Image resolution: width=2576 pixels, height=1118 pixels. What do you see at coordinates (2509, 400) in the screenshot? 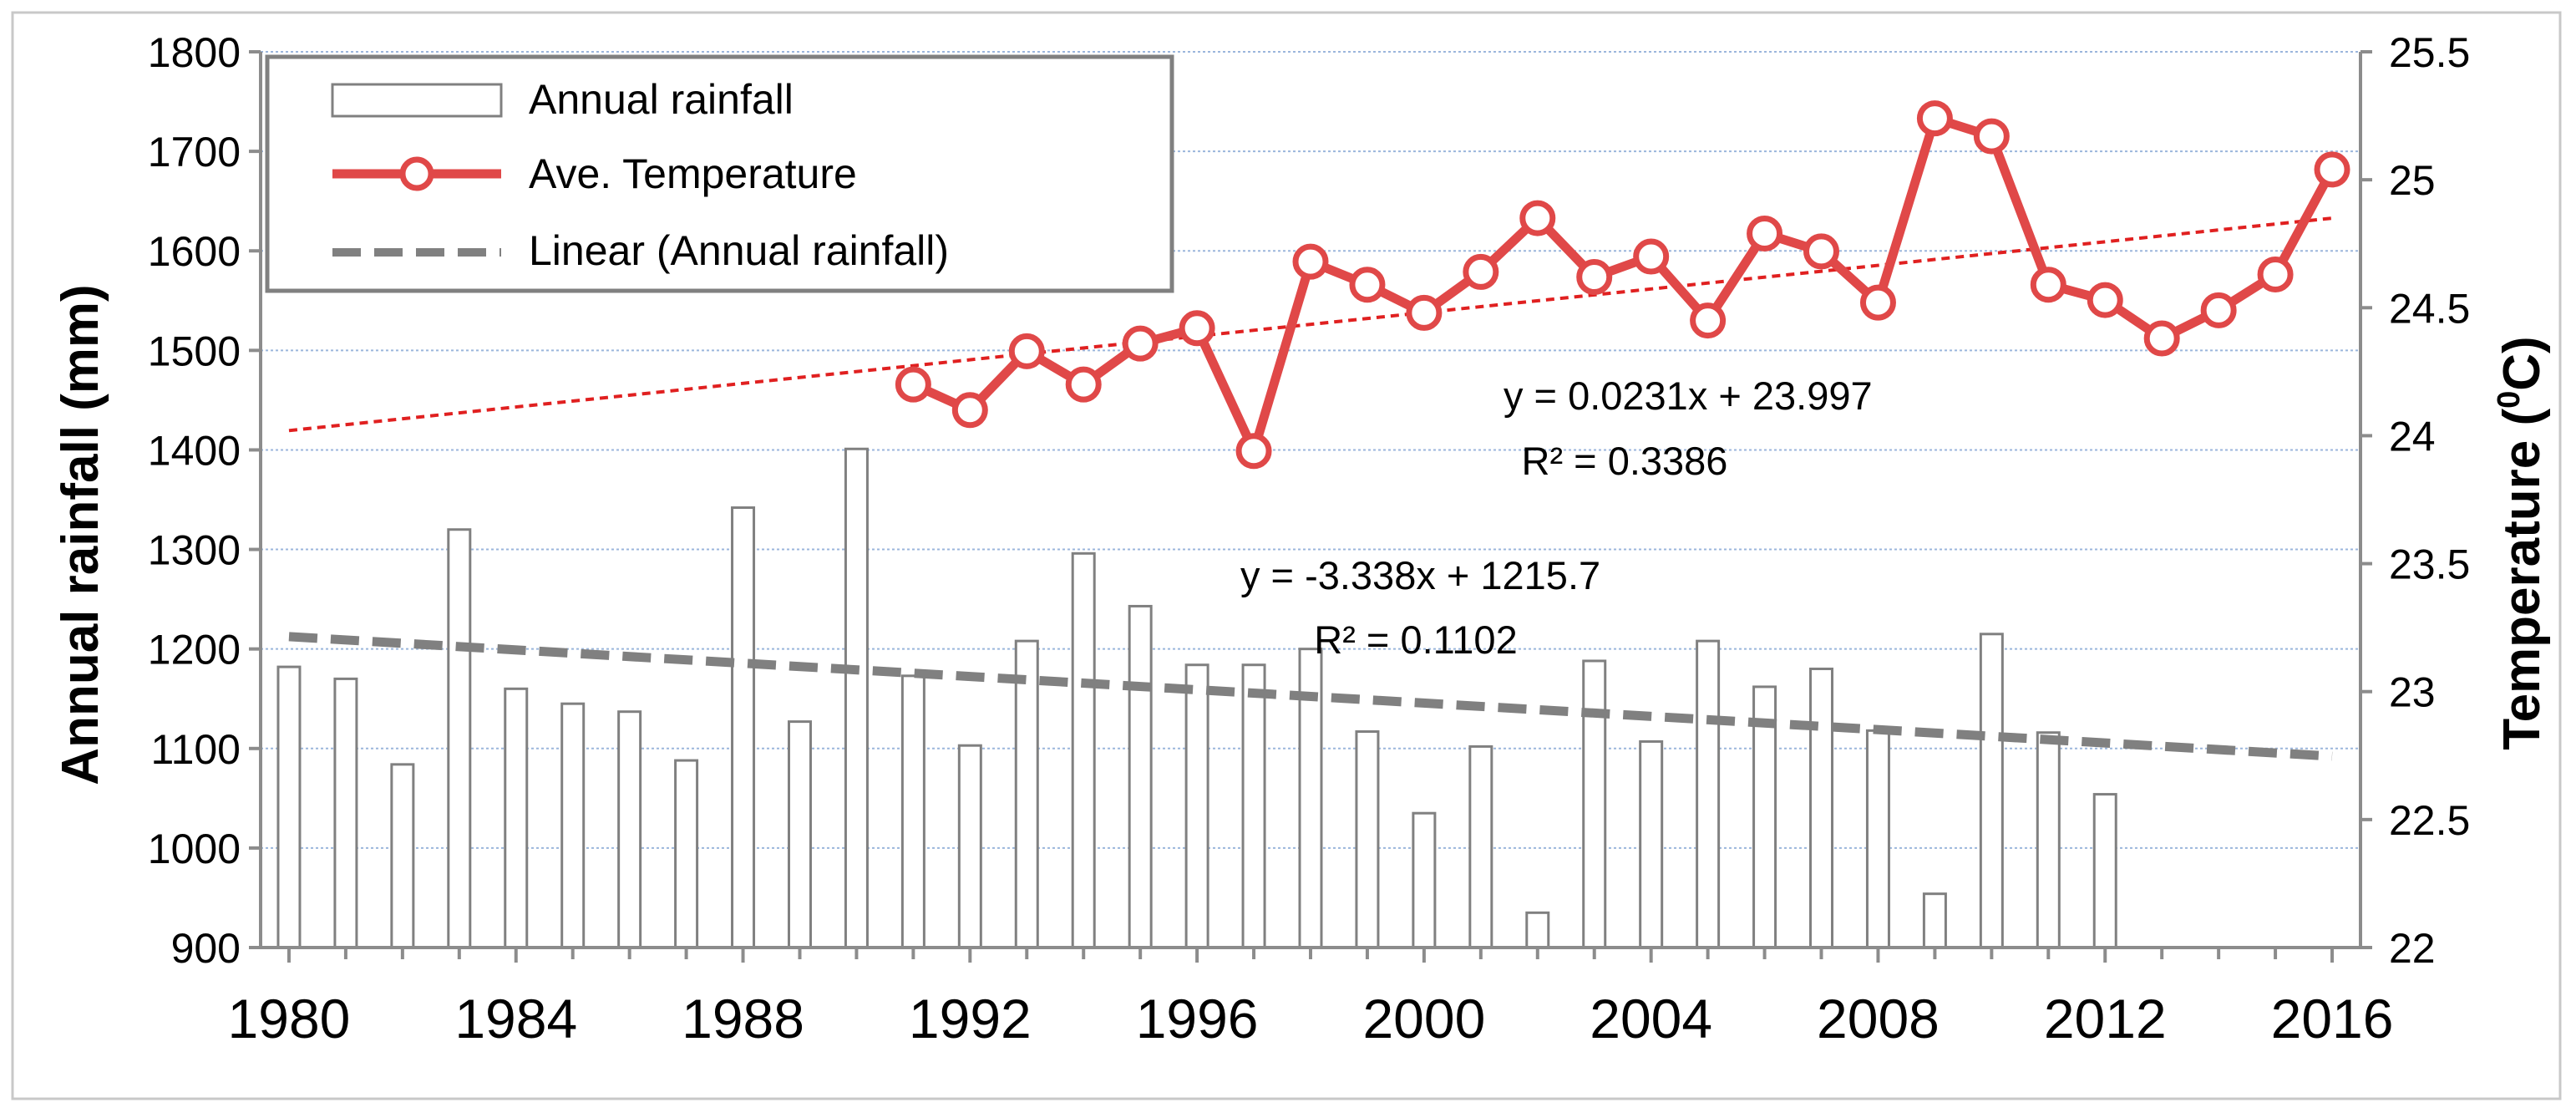
I see `right-axis-label-sup: 0` at bounding box center [2509, 400].